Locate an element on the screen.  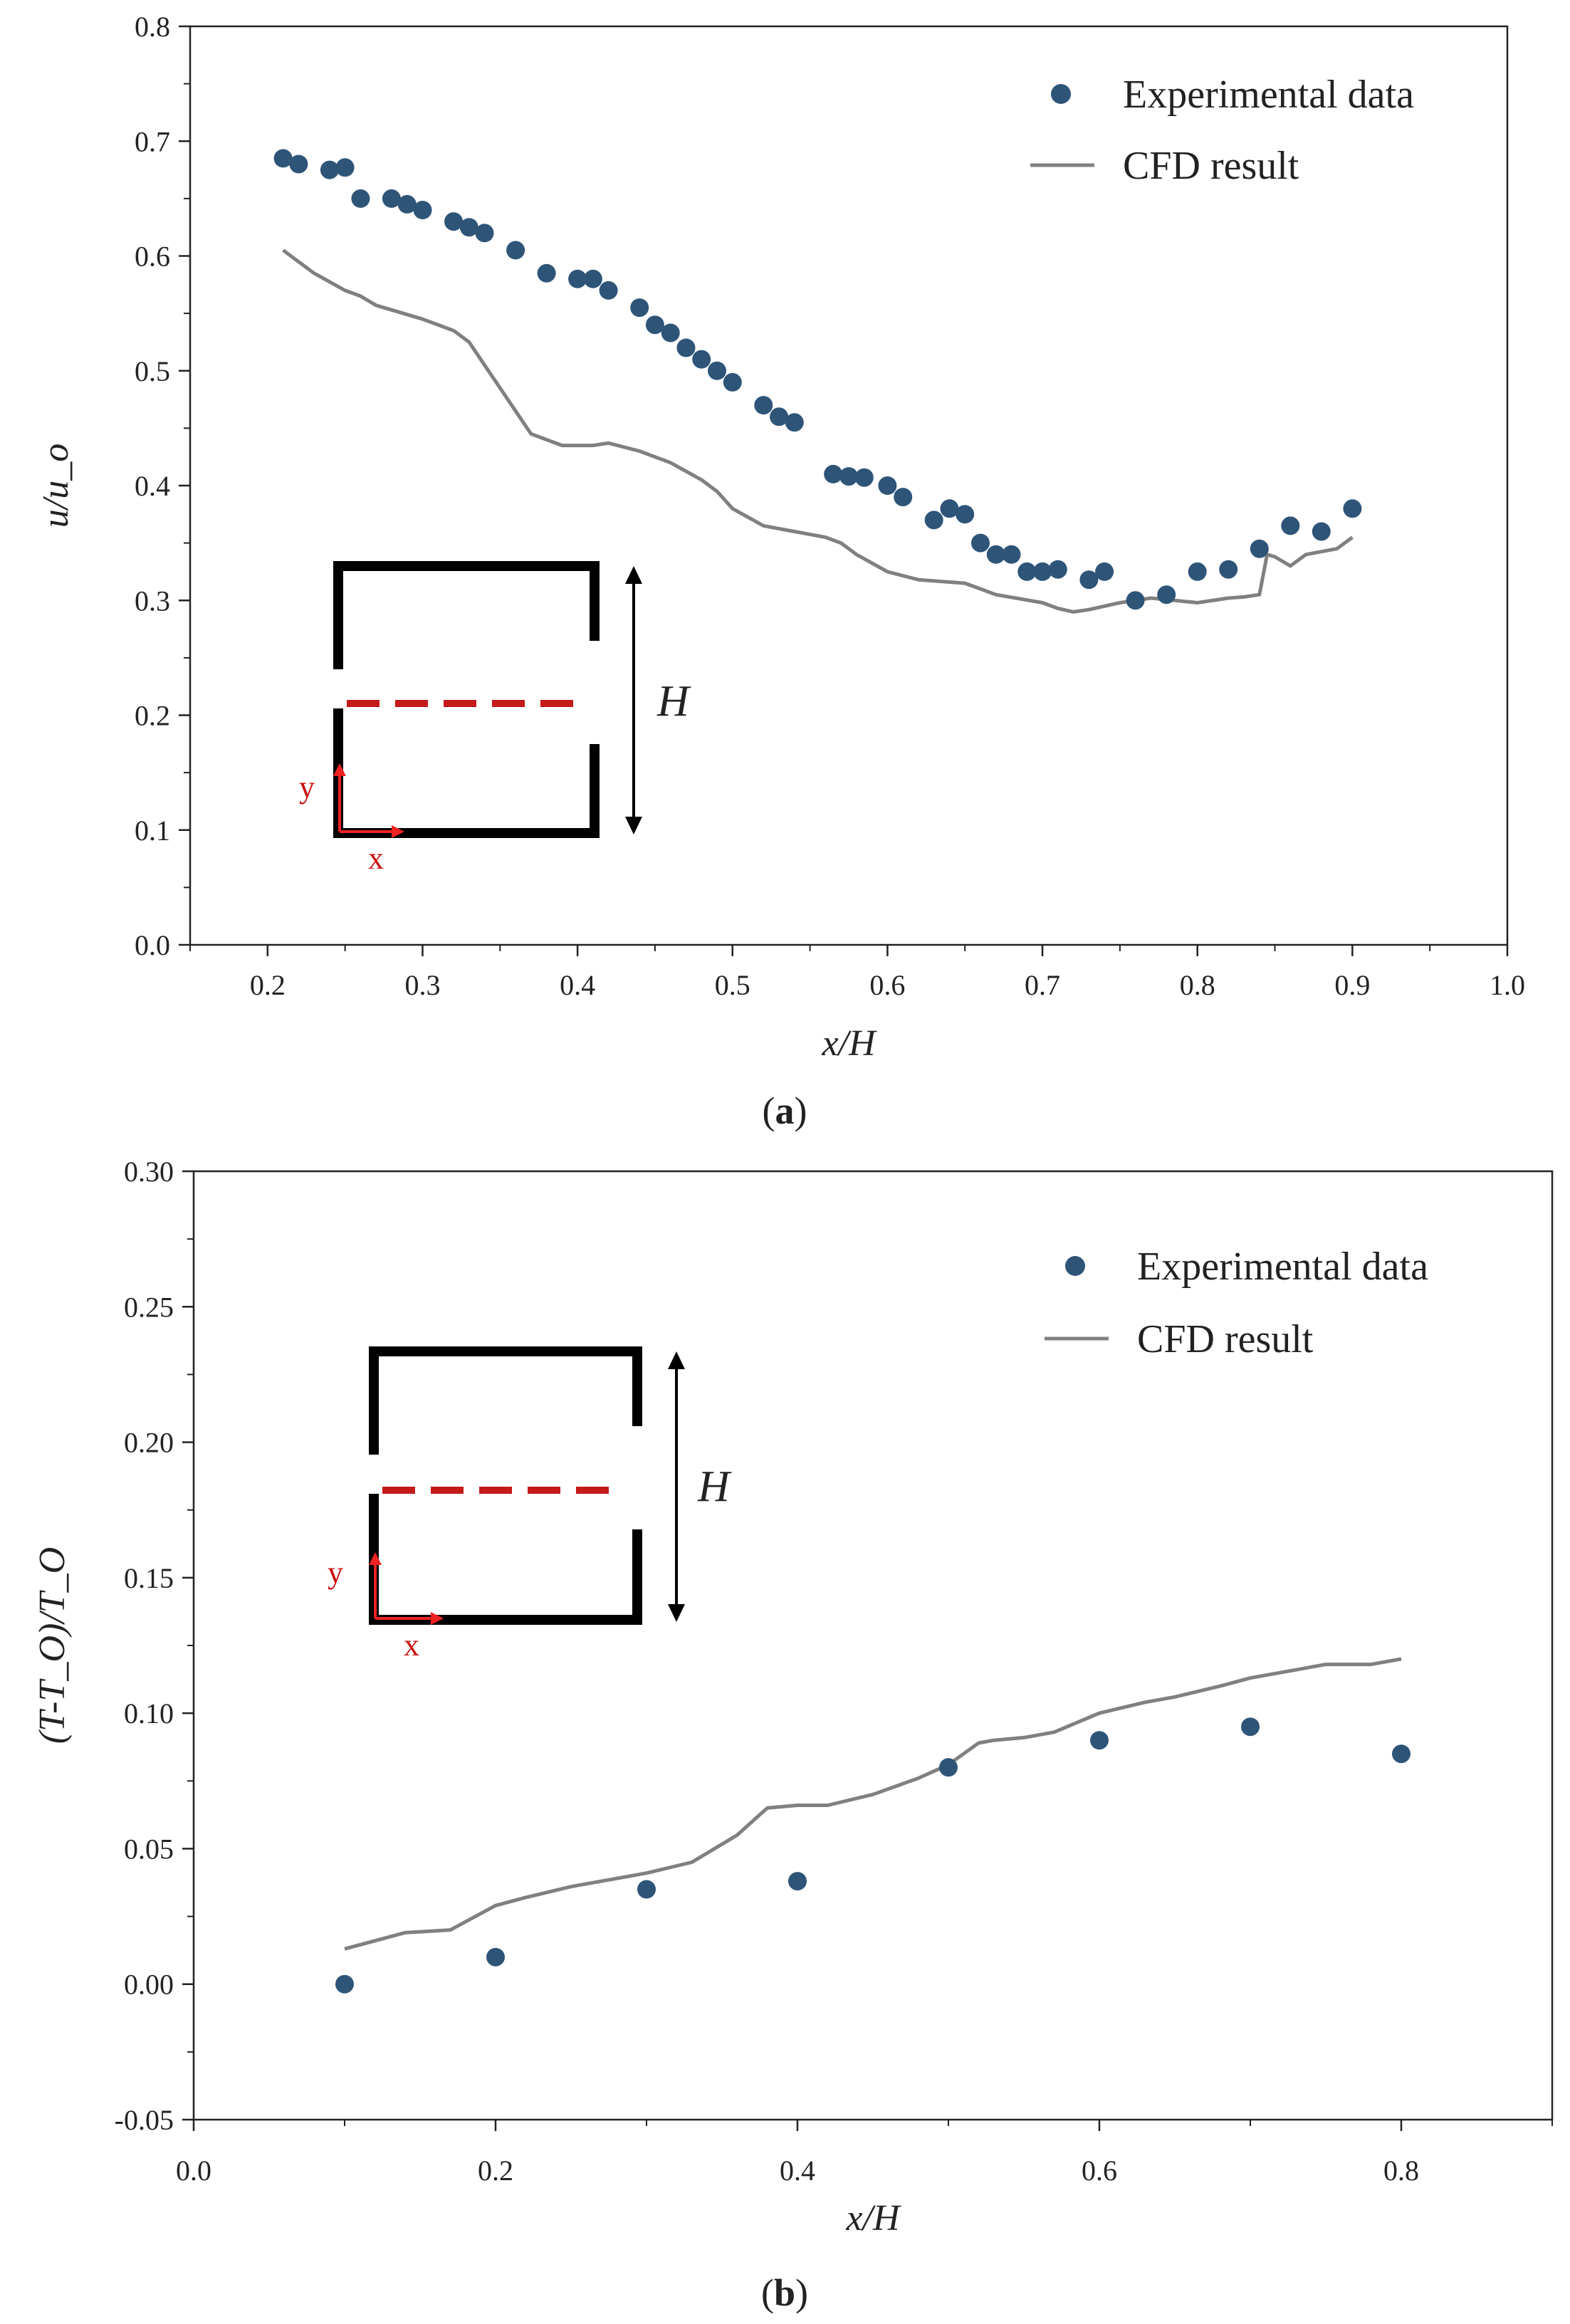
inset-arrowhead-top is located at coordinates (676, 1360).